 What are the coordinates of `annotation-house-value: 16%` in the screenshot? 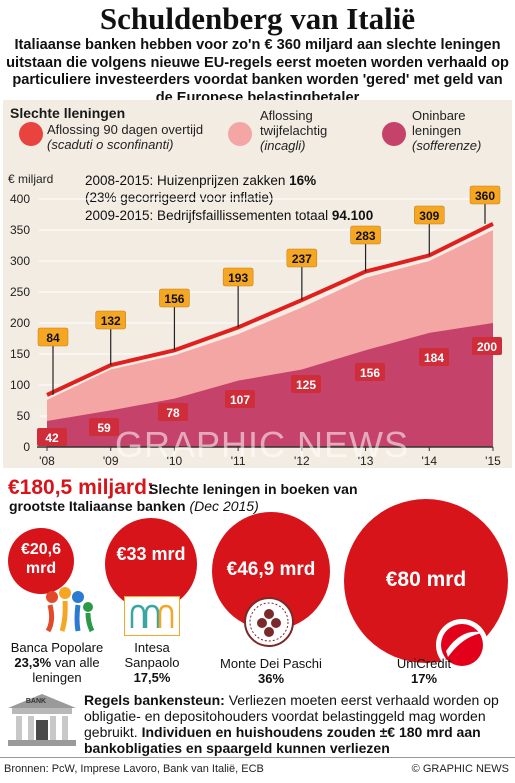 It's located at (303, 180).